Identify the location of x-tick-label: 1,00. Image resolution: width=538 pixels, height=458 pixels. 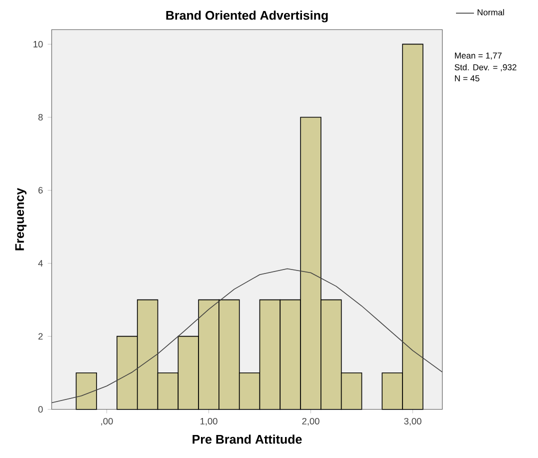
(209, 422).